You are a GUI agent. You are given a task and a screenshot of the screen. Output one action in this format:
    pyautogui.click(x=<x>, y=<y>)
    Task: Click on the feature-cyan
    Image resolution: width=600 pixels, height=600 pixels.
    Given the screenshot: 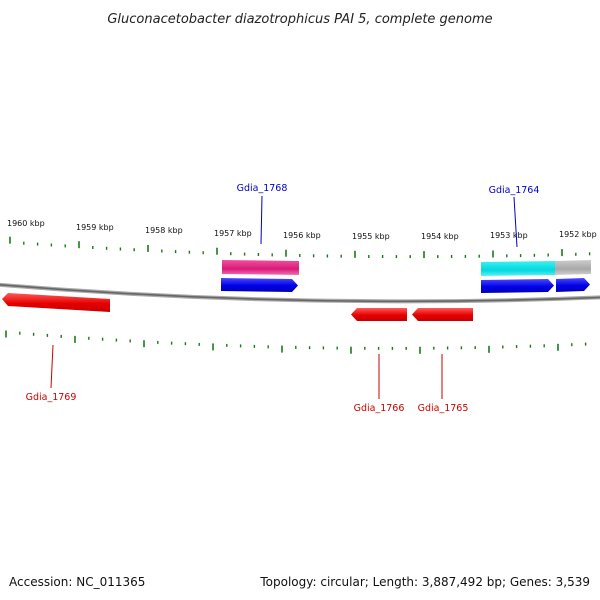 What is the action you would take?
    pyautogui.click(x=518, y=268)
    